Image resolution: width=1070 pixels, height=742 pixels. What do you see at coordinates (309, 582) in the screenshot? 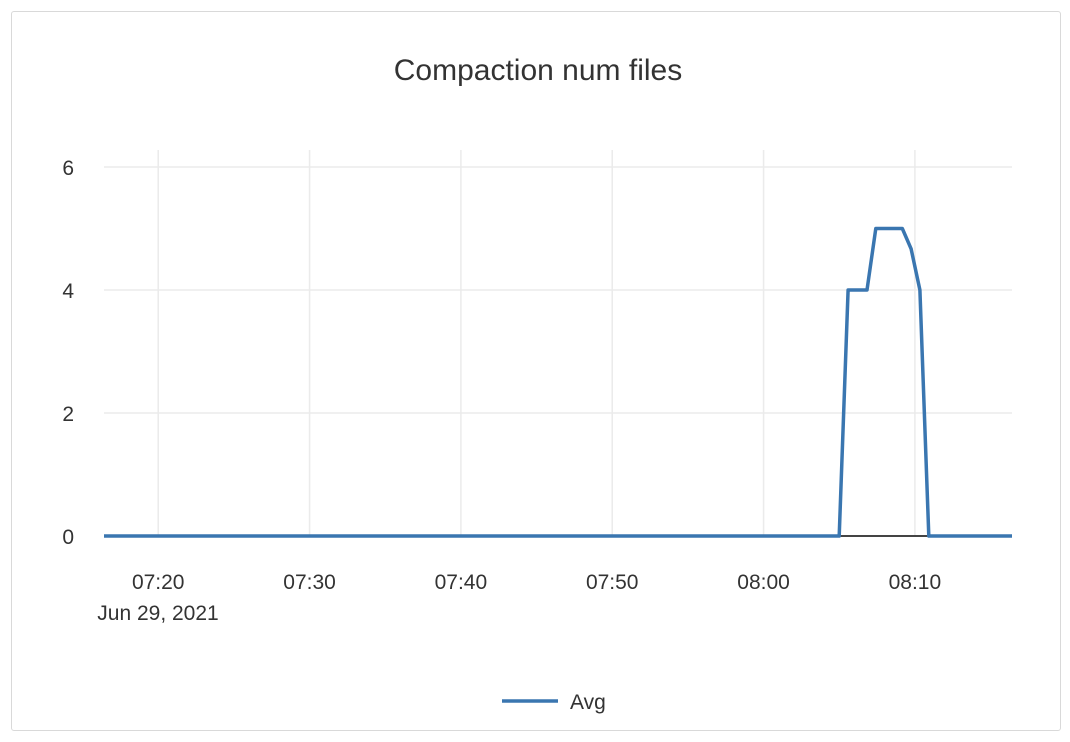
I see `x-tick-label: 07:30` at bounding box center [309, 582].